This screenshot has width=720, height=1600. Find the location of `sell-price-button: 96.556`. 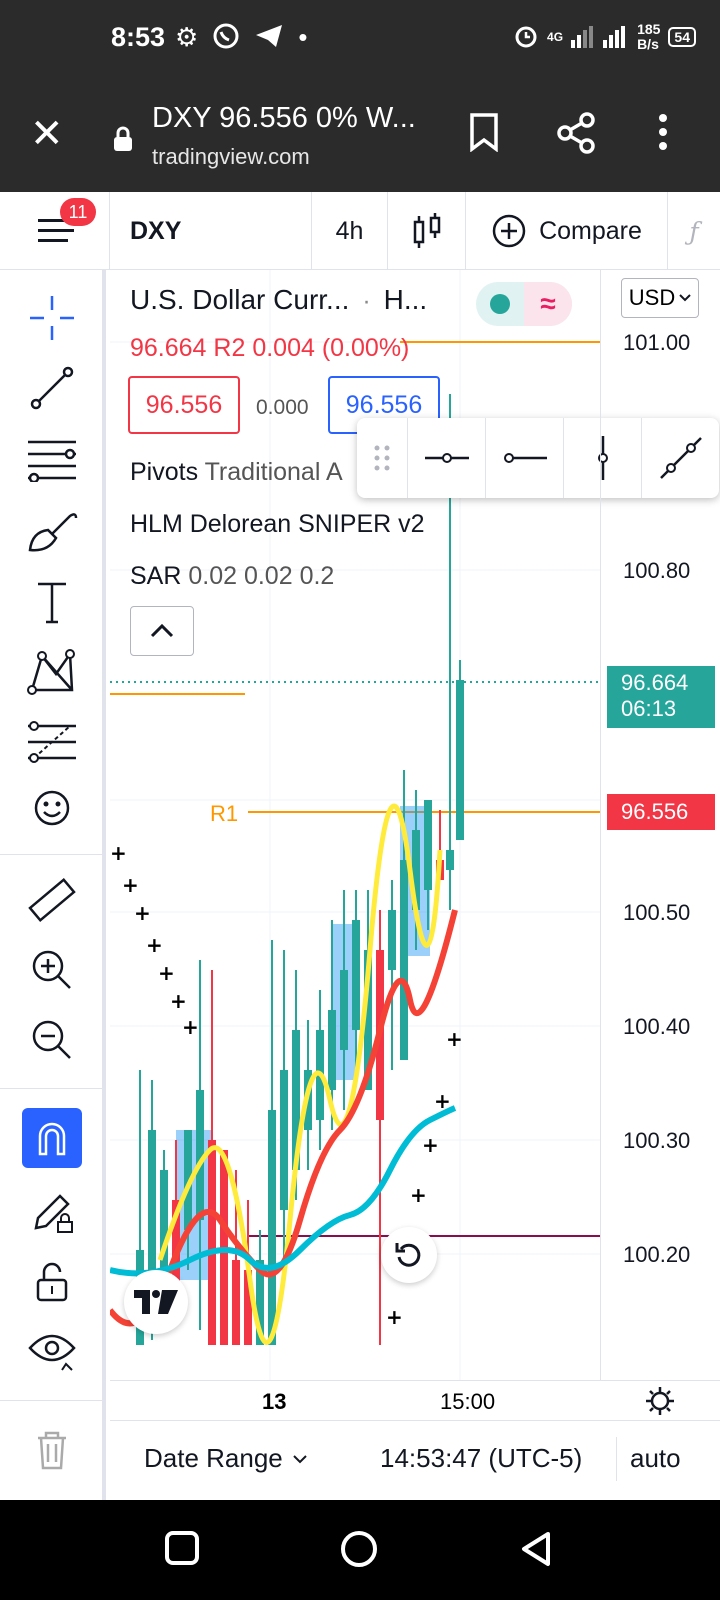

sell-price-button: 96.556 is located at coordinates (184, 405).